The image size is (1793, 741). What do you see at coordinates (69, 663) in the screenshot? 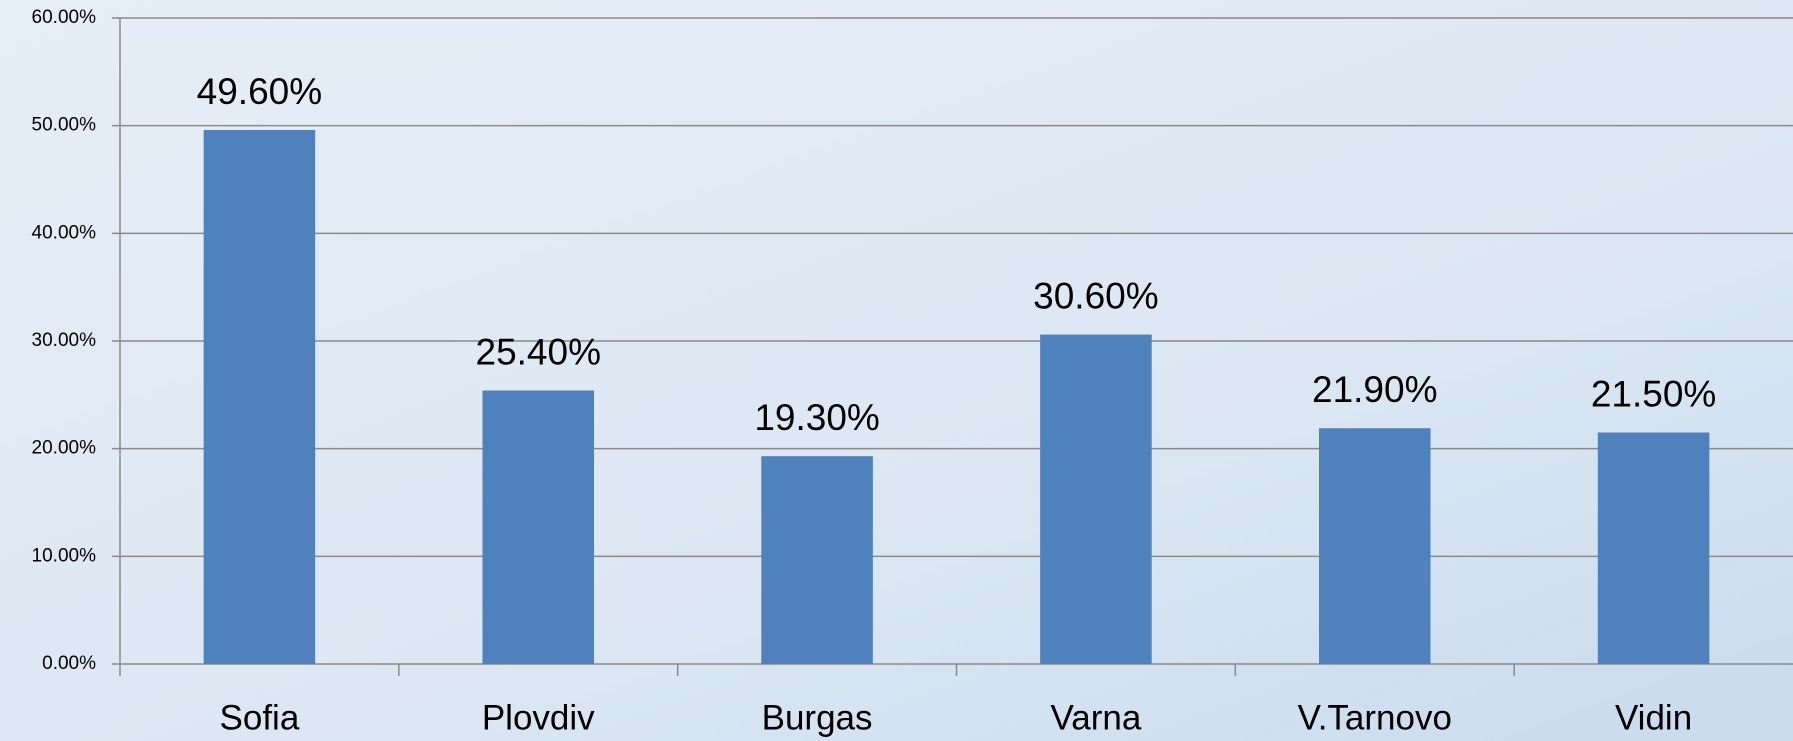
I see `y-tick-label: 0.00%` at bounding box center [69, 663].